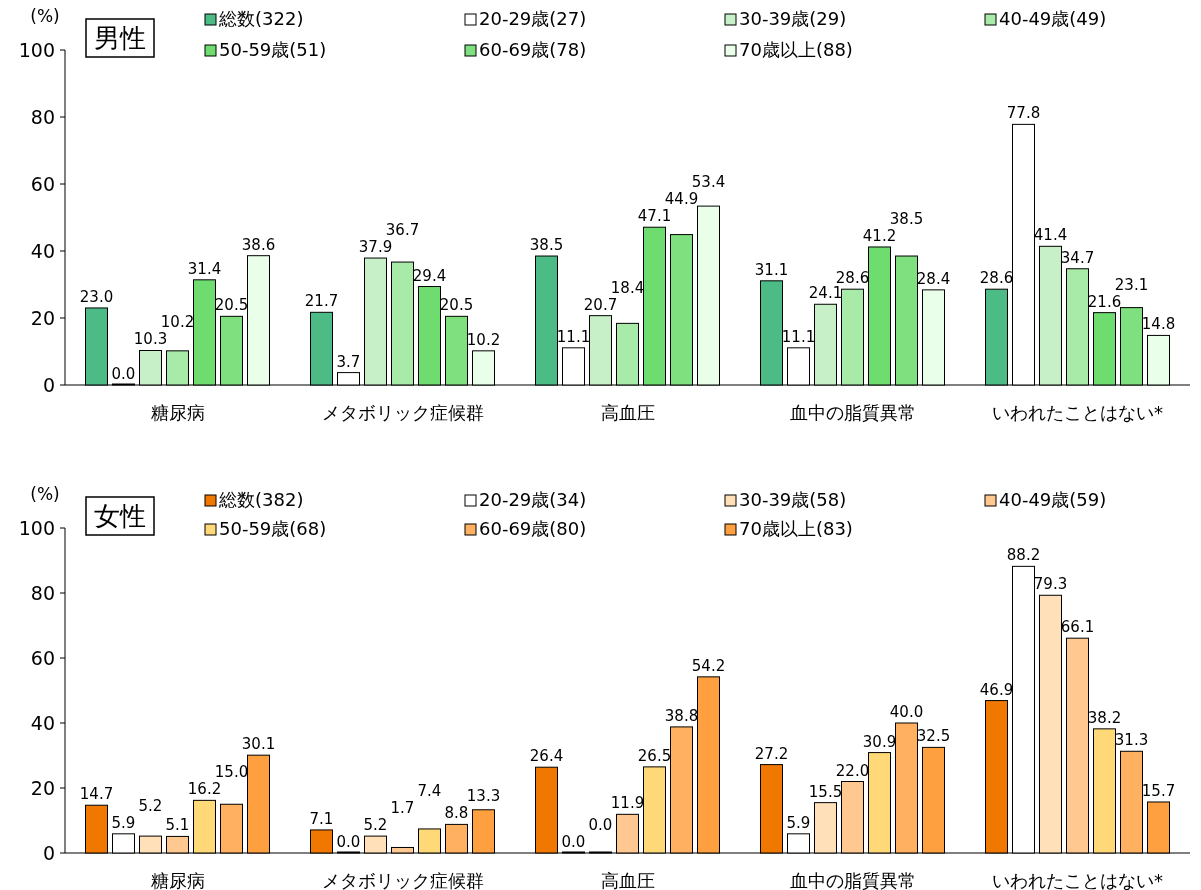  I want to click on legend-label: 総数(322), so click(261, 18).